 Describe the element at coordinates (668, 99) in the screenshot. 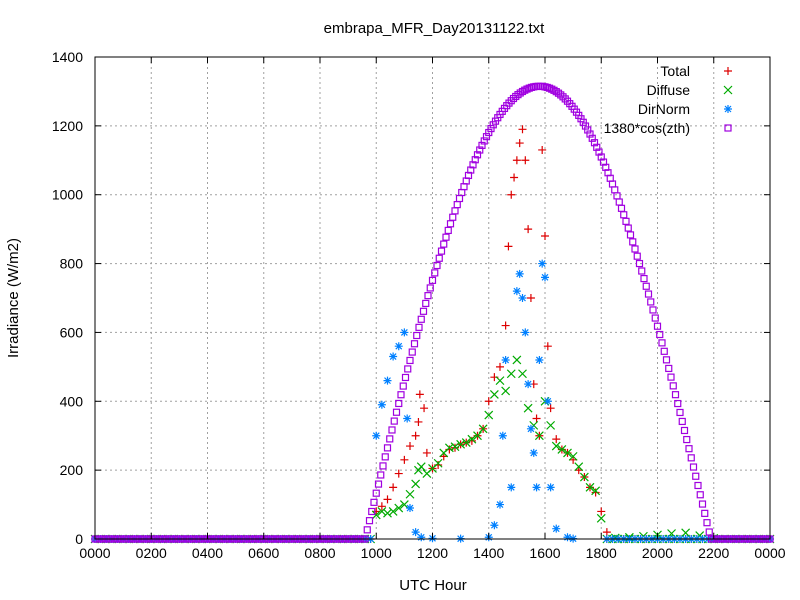

I see `legend: Total Diffuse DirNorm 1380*cos(zth)` at that location.